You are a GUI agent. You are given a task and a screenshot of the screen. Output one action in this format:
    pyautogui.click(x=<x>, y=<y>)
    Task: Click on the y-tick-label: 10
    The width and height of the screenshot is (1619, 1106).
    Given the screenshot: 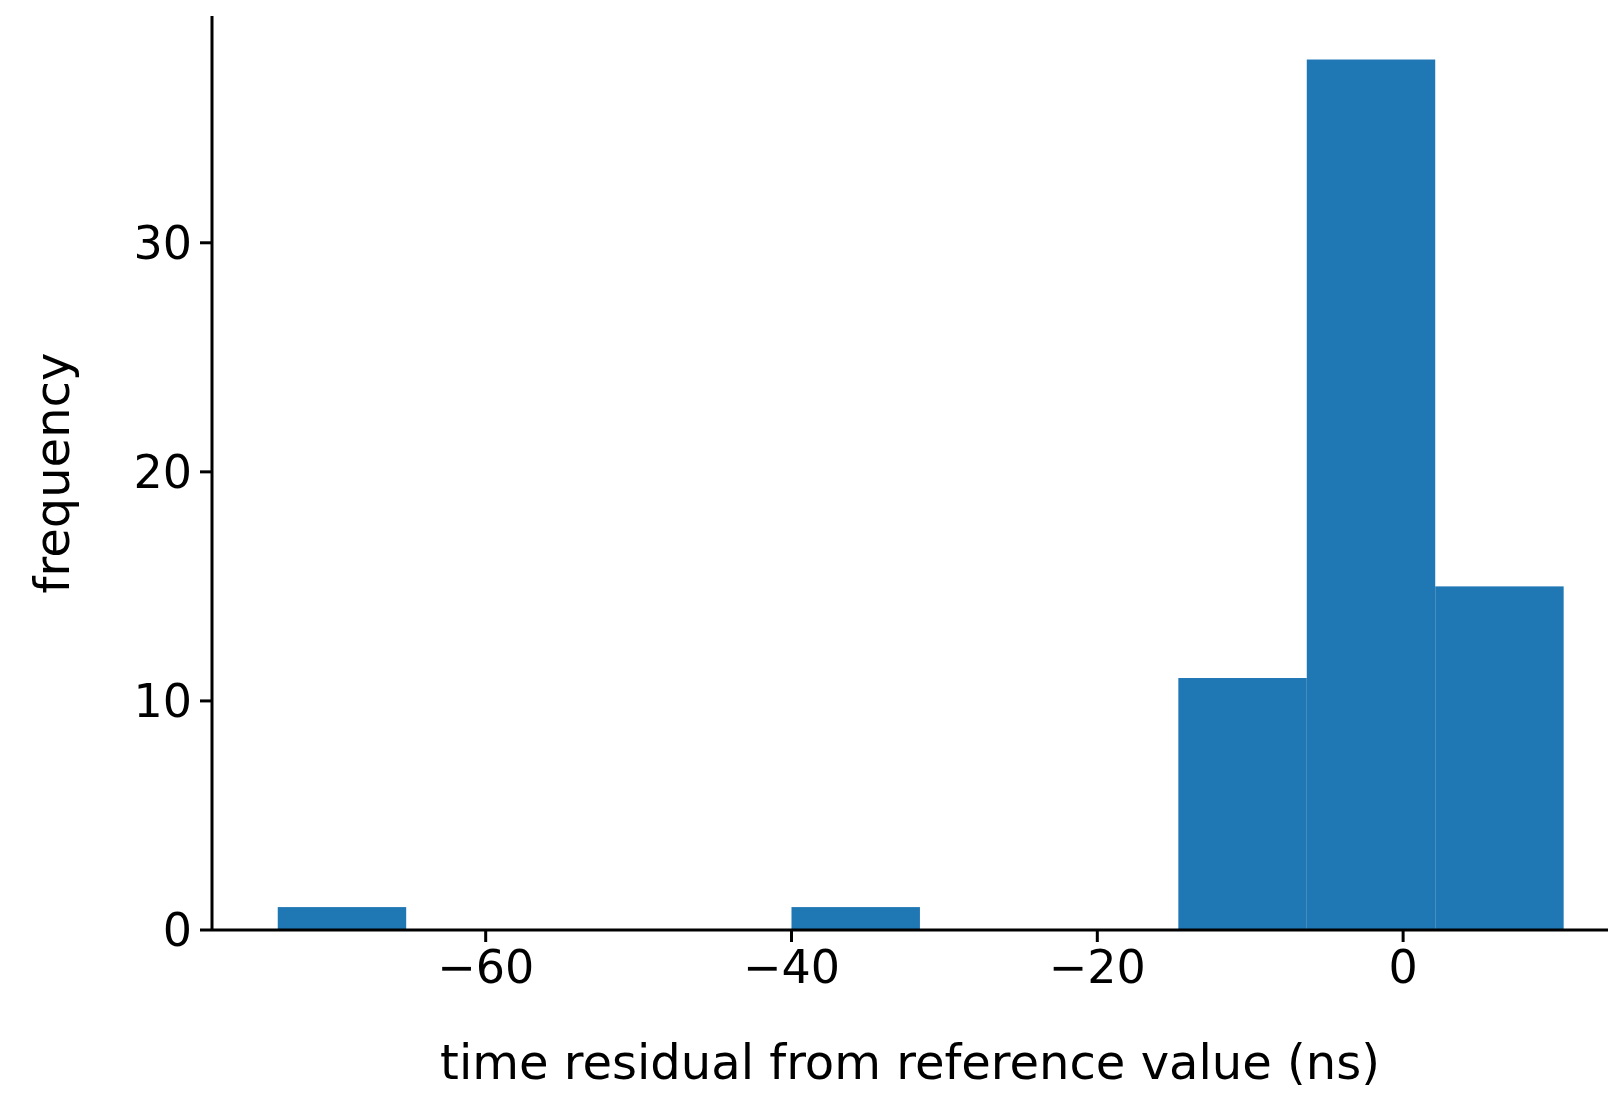 What is the action you would take?
    pyautogui.click(x=162, y=701)
    